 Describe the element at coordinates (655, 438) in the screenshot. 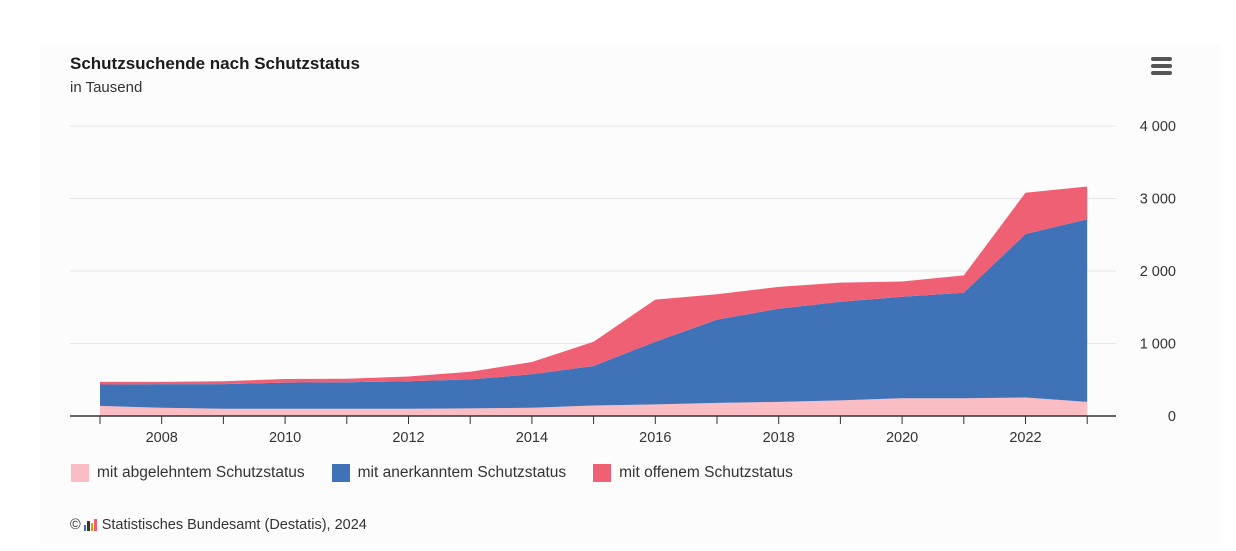

I see `x-tick-label: 2016` at that location.